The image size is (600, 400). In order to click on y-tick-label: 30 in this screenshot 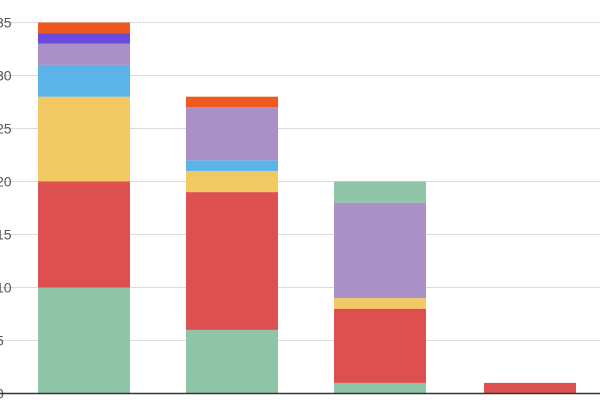, I will do `click(6, 76)`.